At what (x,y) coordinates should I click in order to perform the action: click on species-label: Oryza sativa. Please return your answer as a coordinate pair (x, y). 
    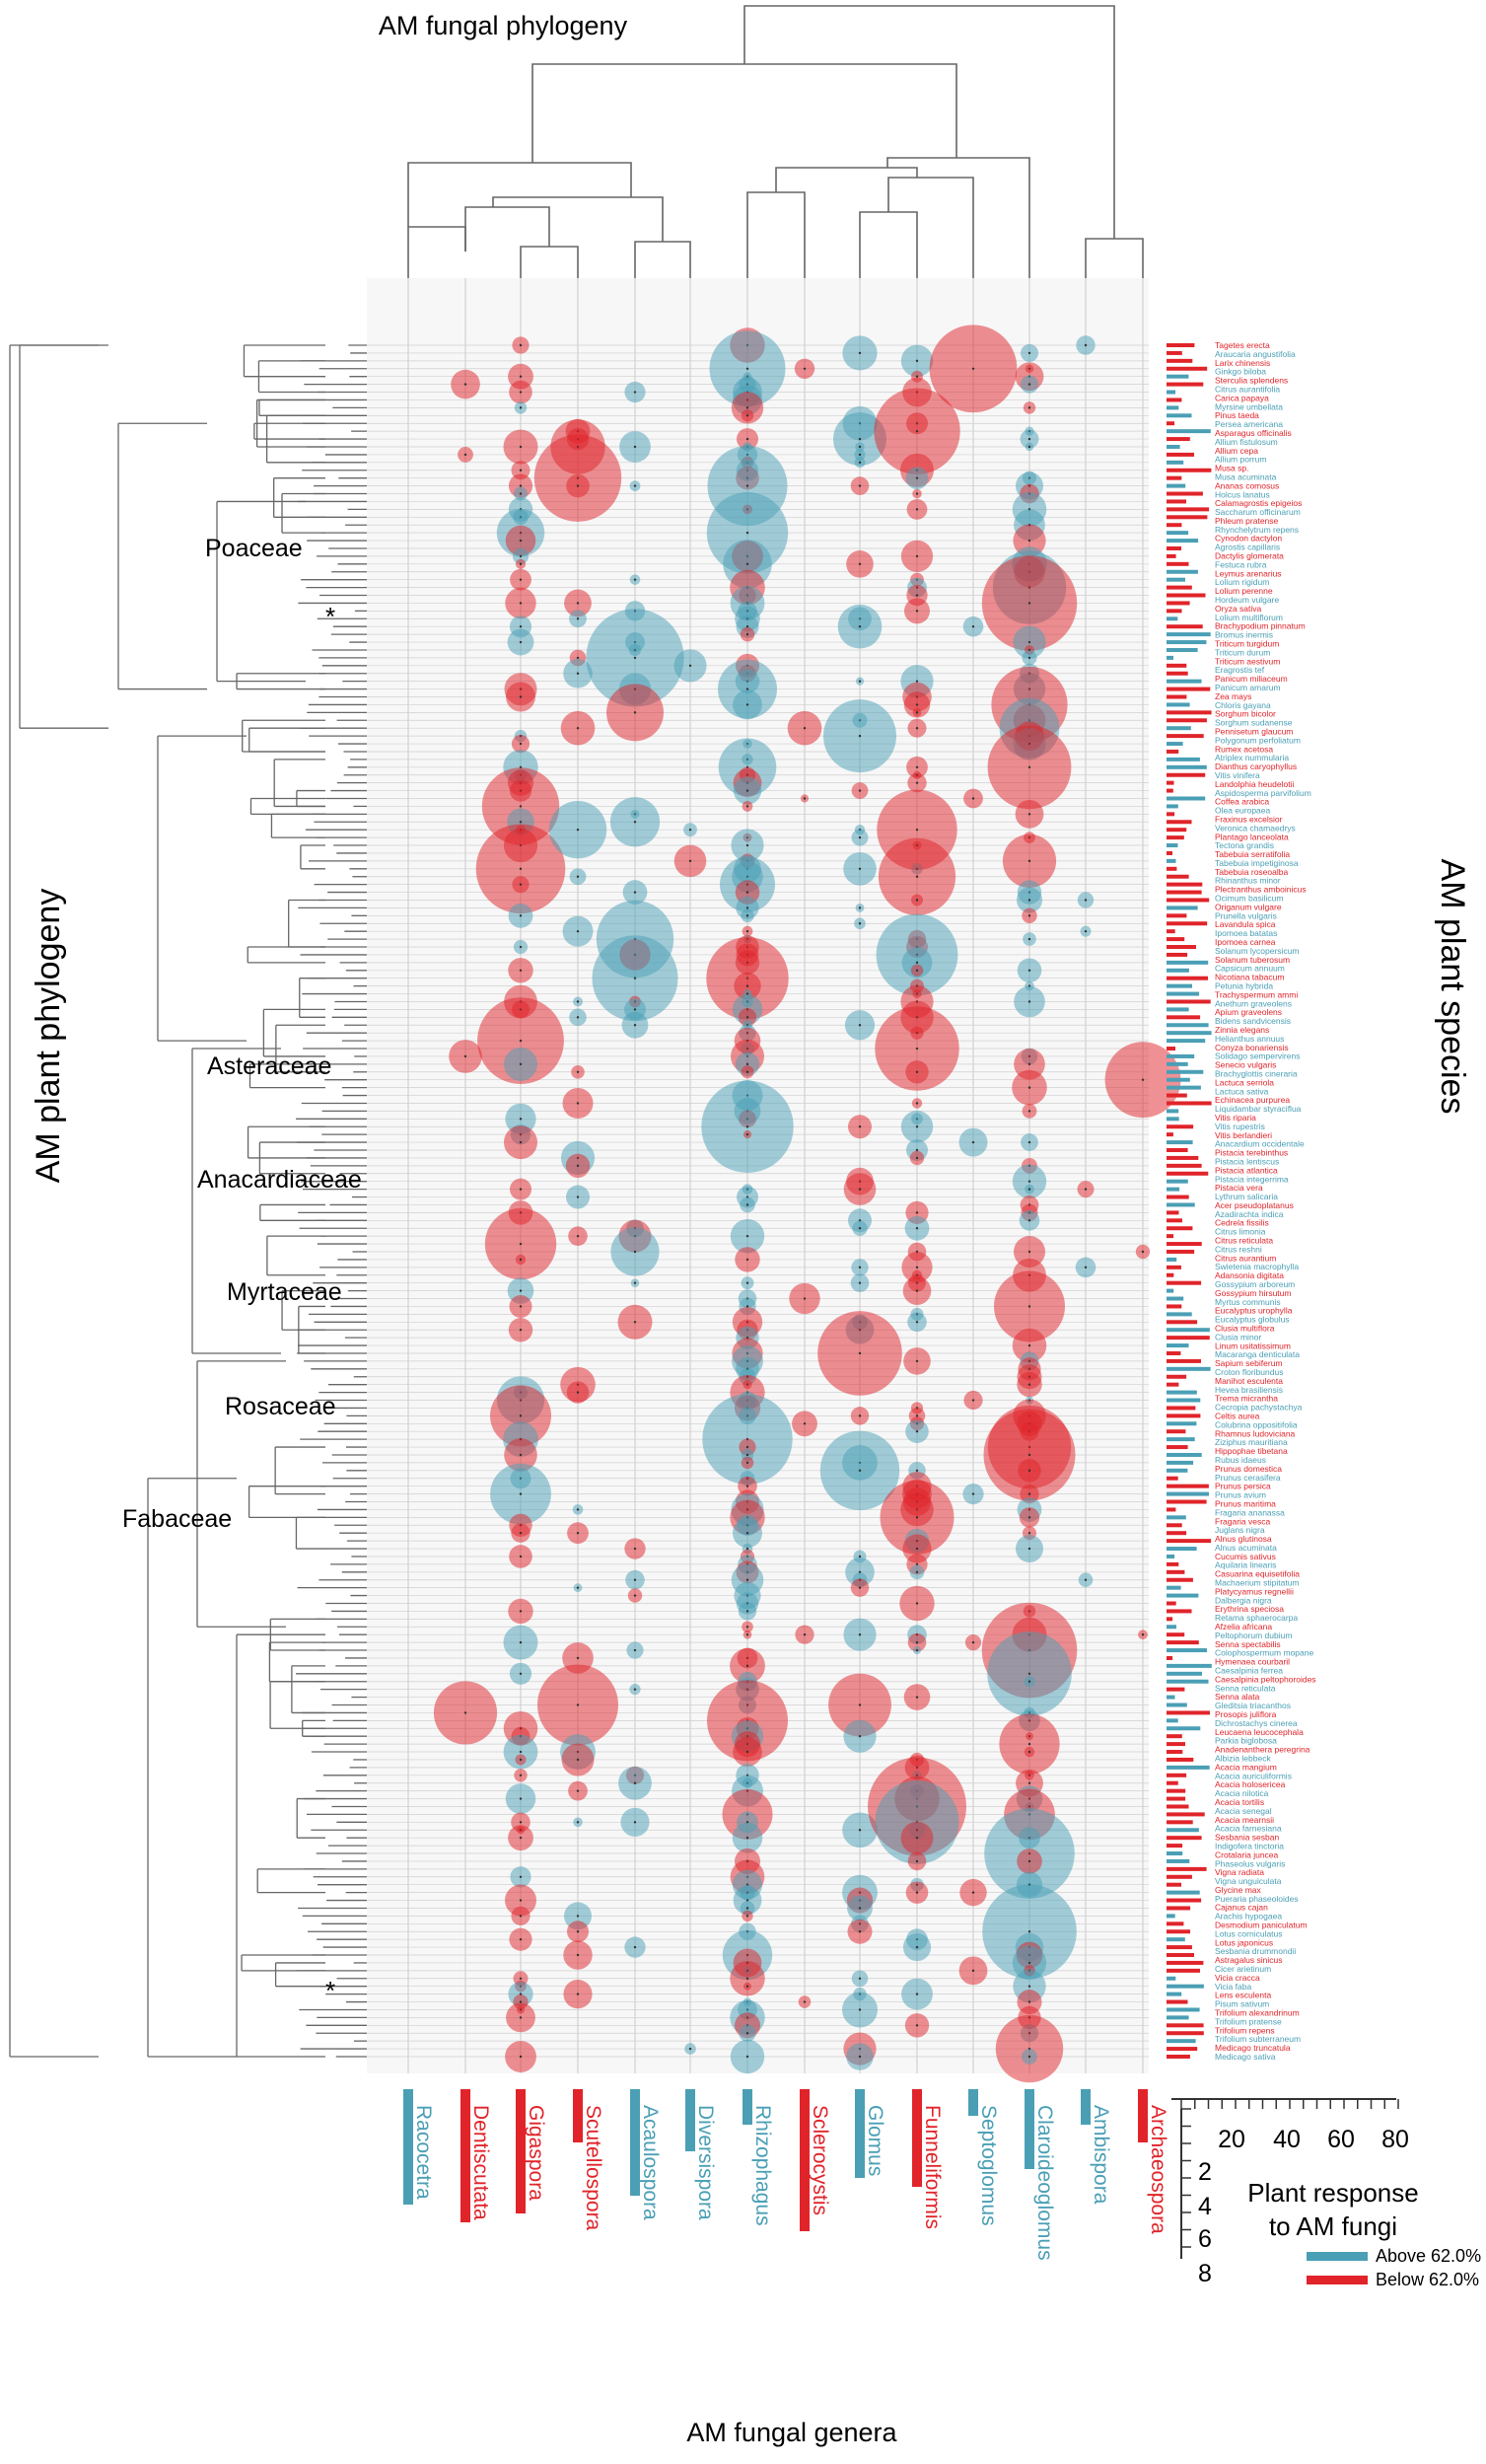
    Looking at the image, I should click on (1238, 609).